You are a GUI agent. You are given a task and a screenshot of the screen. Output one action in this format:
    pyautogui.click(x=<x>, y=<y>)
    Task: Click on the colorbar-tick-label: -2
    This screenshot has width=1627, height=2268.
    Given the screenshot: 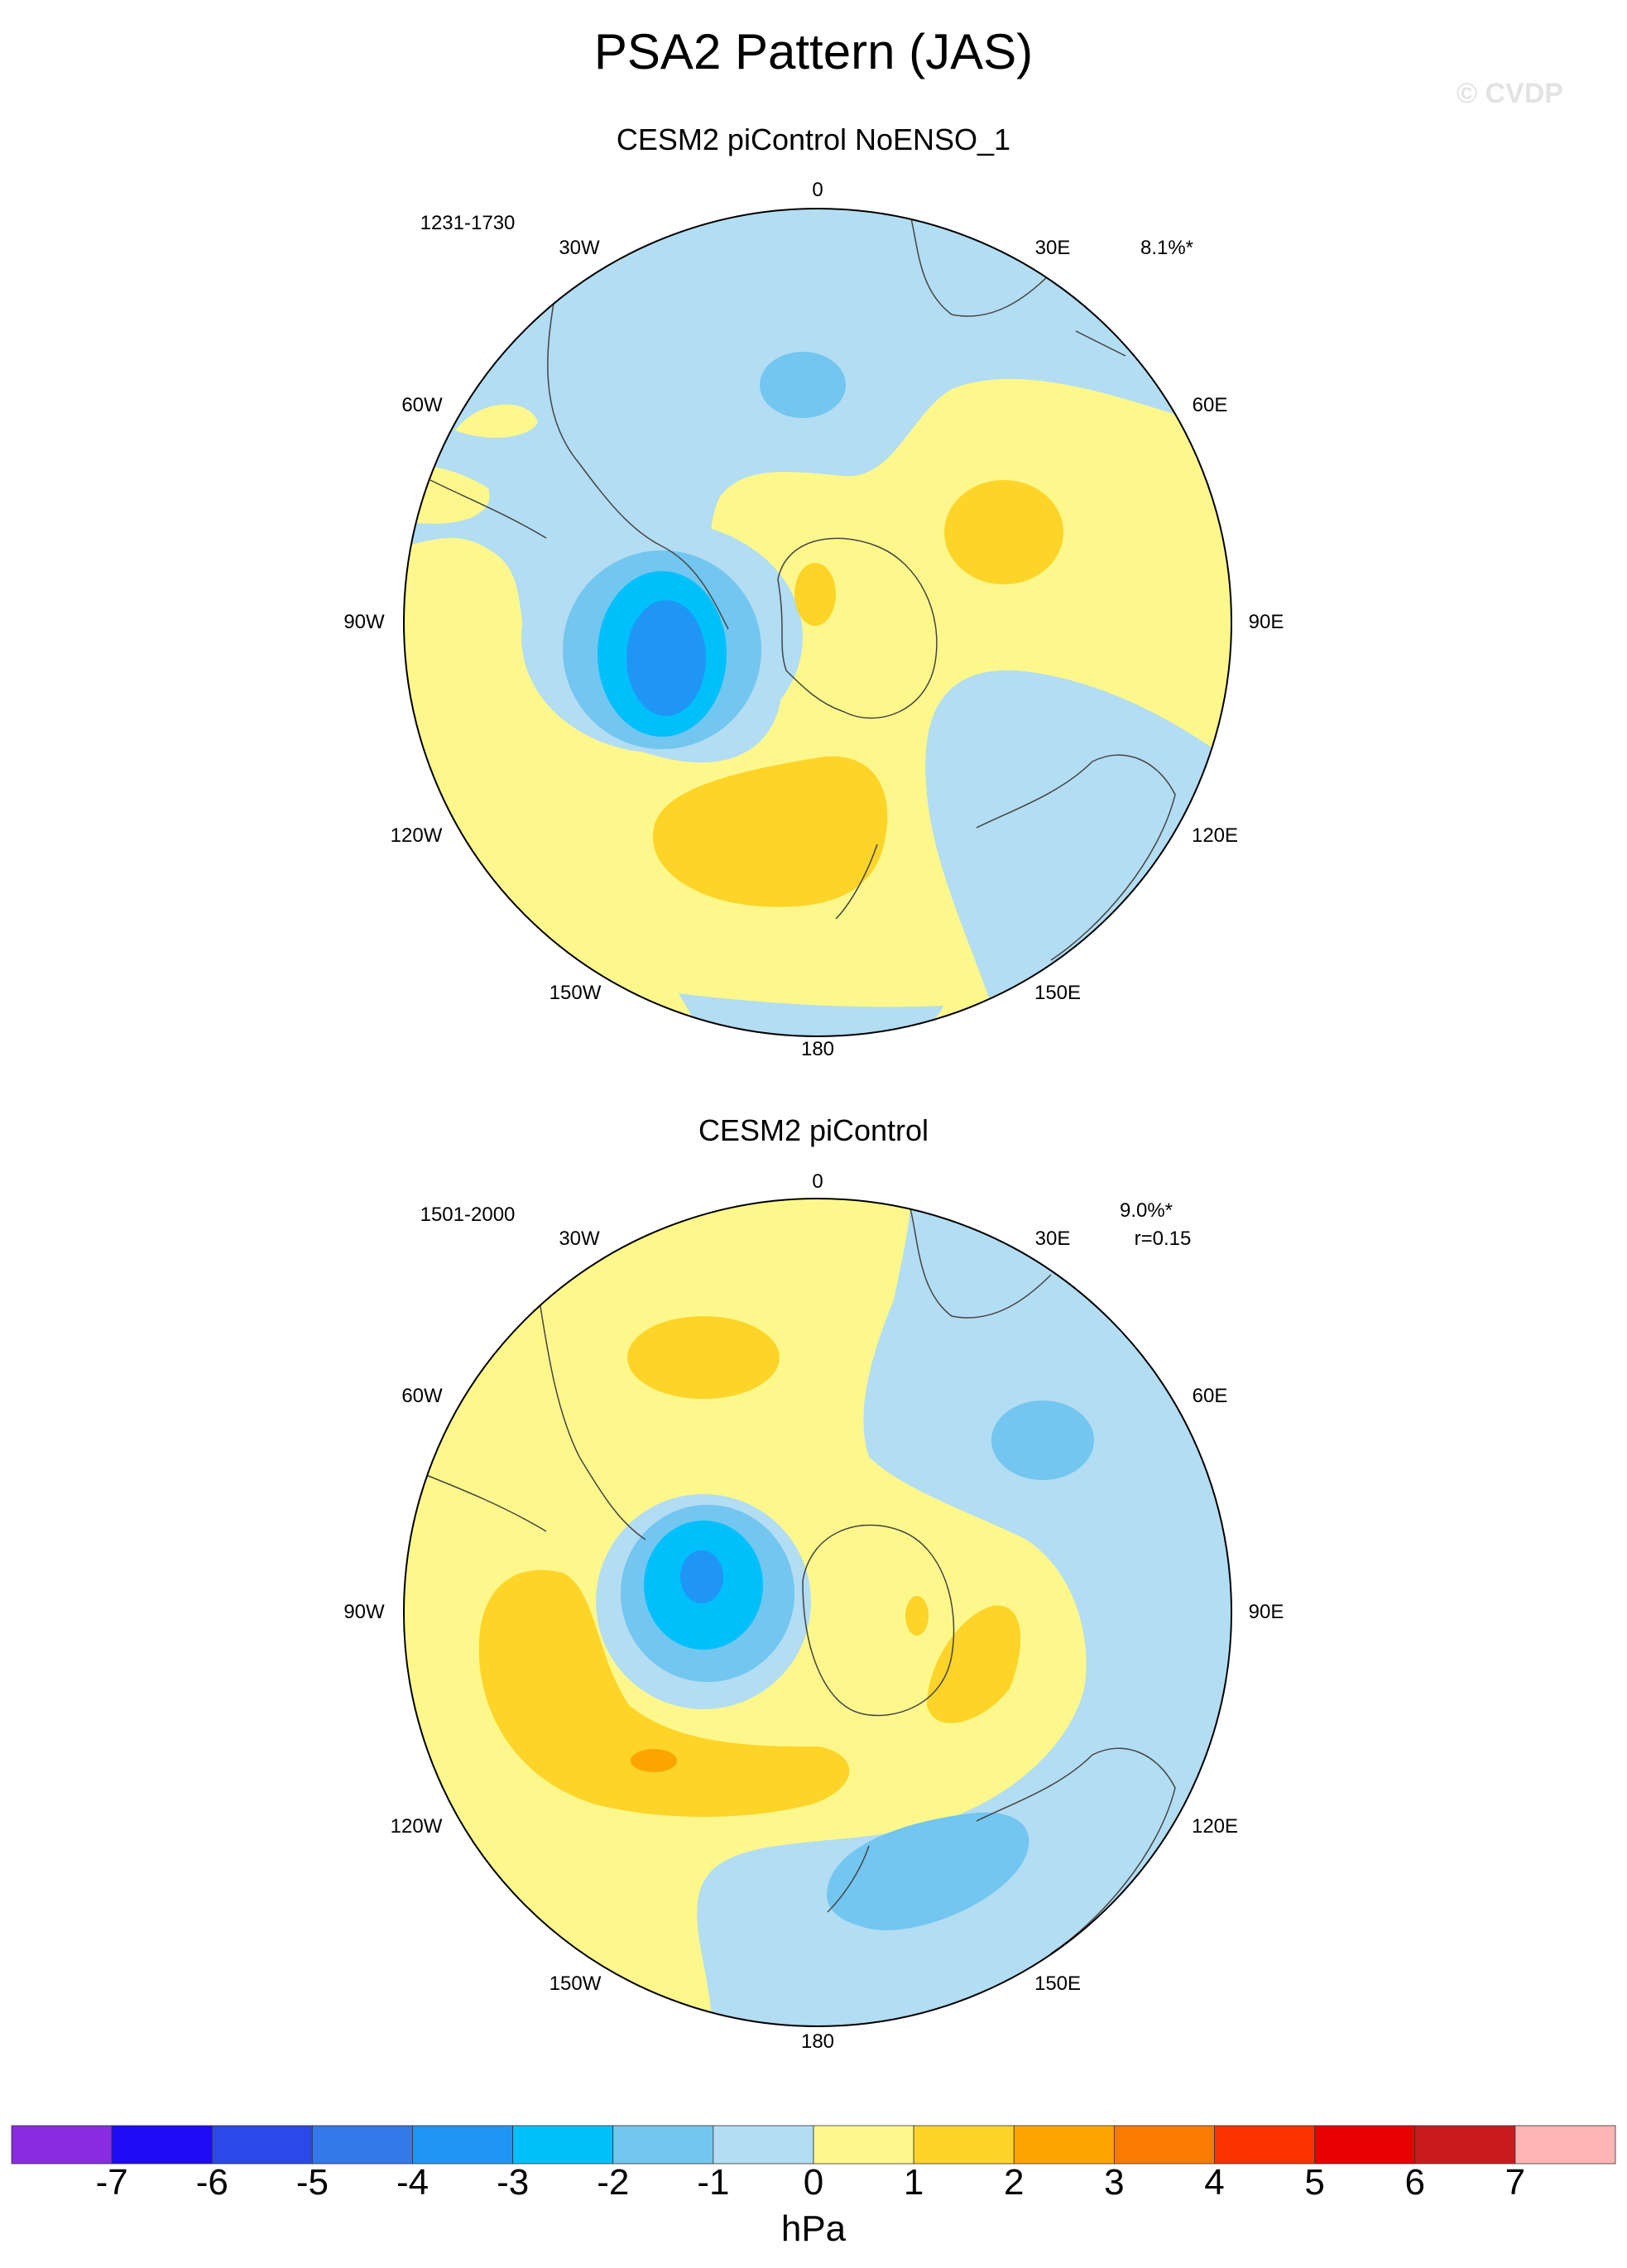 What is the action you would take?
    pyautogui.click(x=613, y=2182)
    